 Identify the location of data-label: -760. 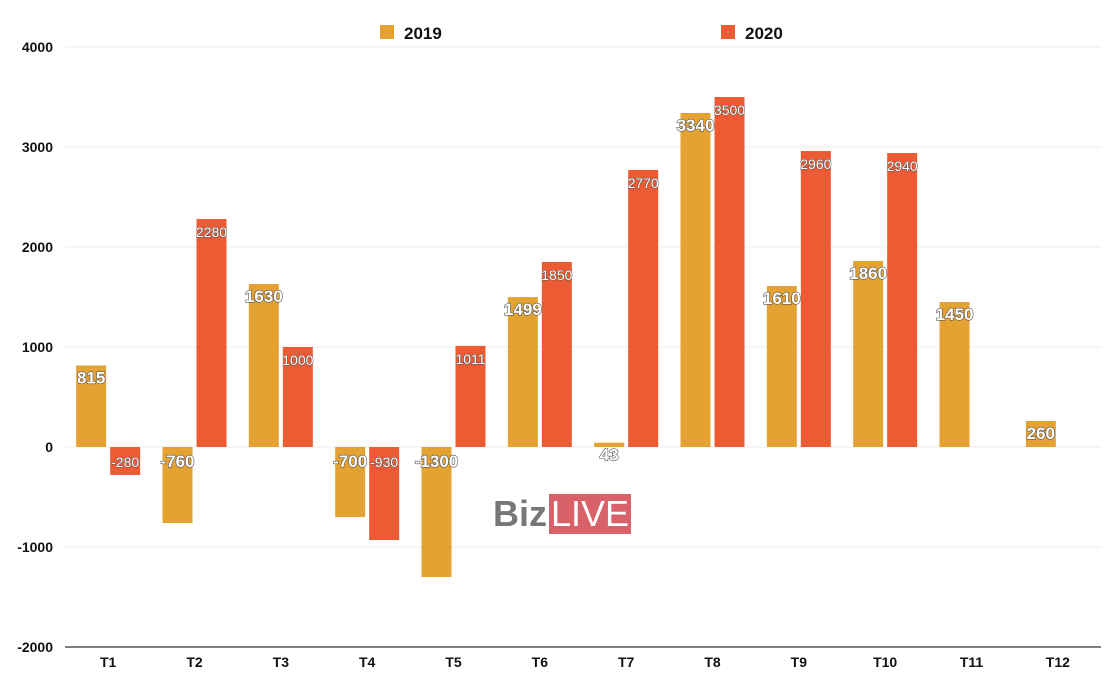
(177, 461).